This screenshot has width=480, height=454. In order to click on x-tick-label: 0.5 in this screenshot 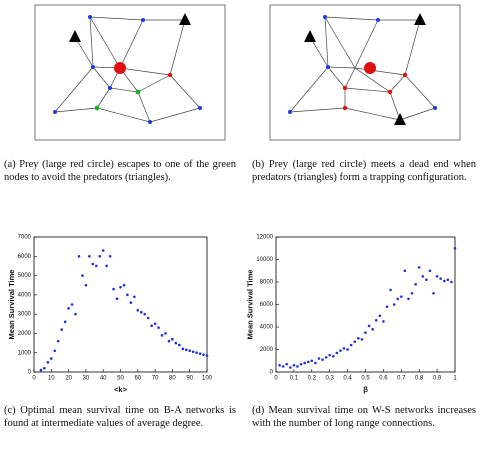, I will do `click(365, 379)`.